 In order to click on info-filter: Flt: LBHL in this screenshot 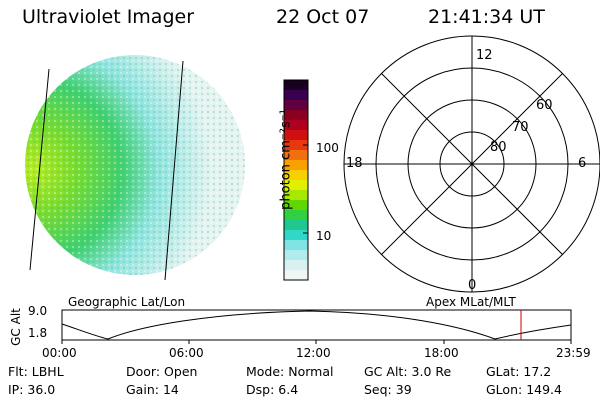, I will do `click(36, 371)`.